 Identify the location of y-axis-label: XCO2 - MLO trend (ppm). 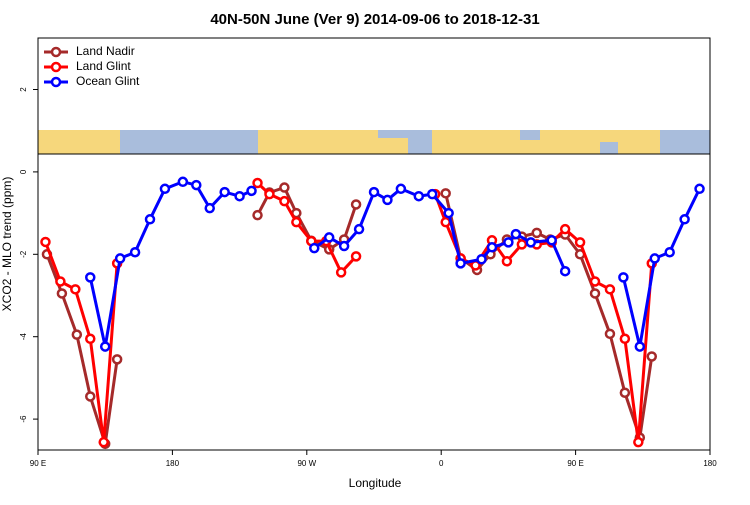
(7, 244).